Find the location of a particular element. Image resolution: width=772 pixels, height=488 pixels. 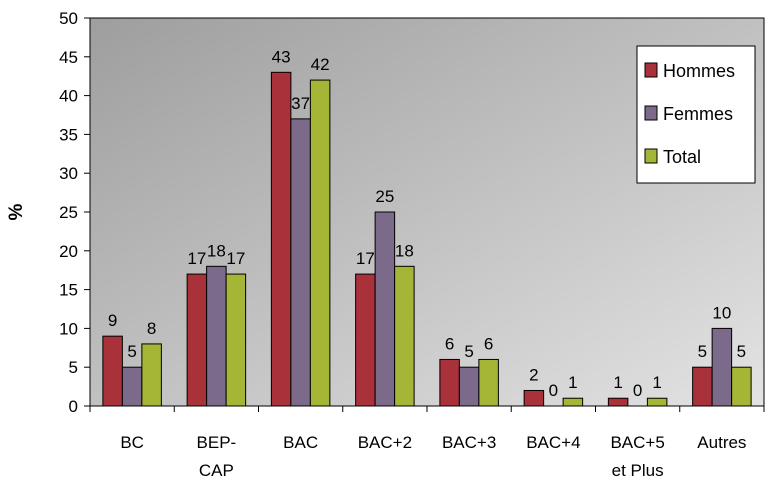

y-tick-label: 10 is located at coordinates (68, 328).